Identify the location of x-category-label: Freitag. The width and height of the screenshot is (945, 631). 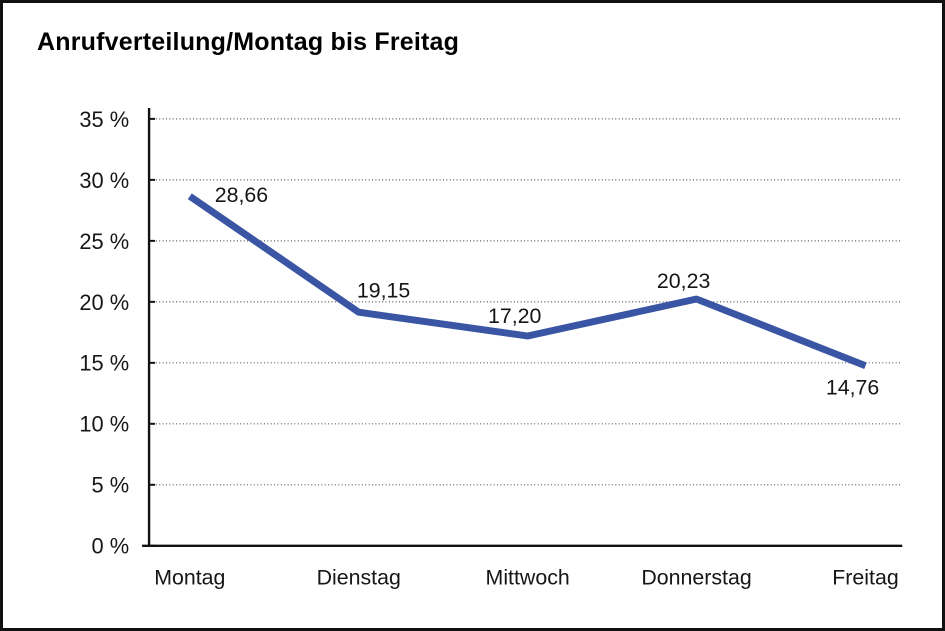
(865, 577).